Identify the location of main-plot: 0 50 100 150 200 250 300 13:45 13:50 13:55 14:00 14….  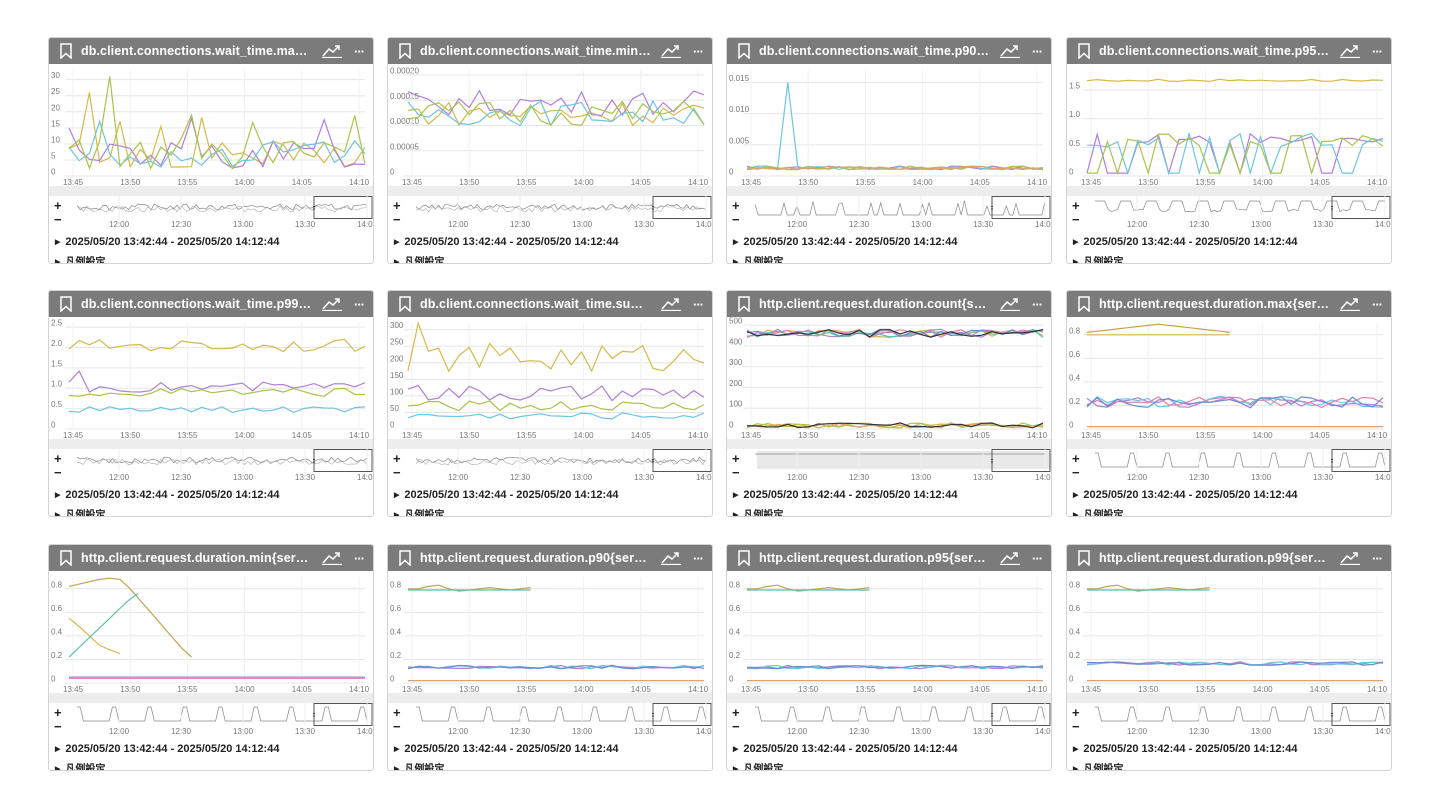
(550, 384).